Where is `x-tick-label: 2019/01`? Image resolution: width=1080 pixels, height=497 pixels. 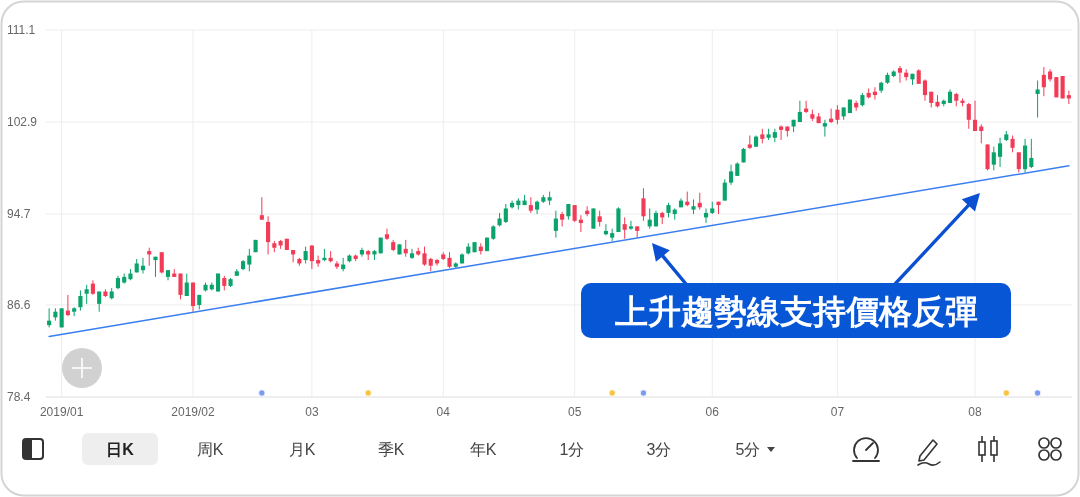 x-tick-label: 2019/01 is located at coordinates (61, 412).